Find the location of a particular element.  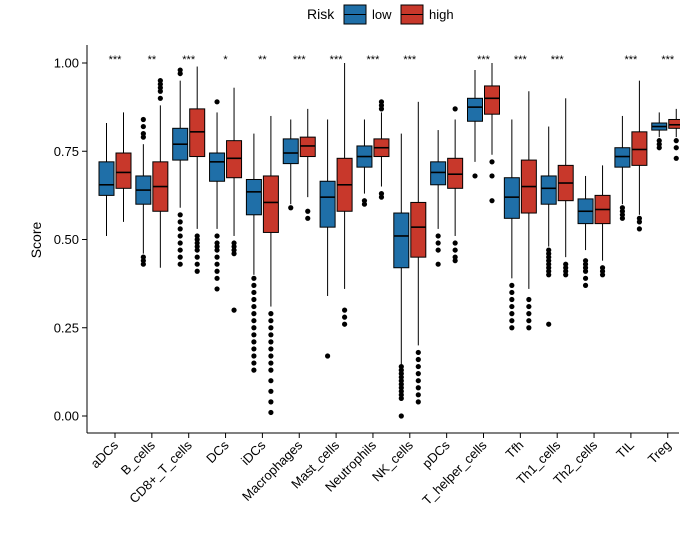

y-tick-label: 0.75 is located at coordinates (66, 151).